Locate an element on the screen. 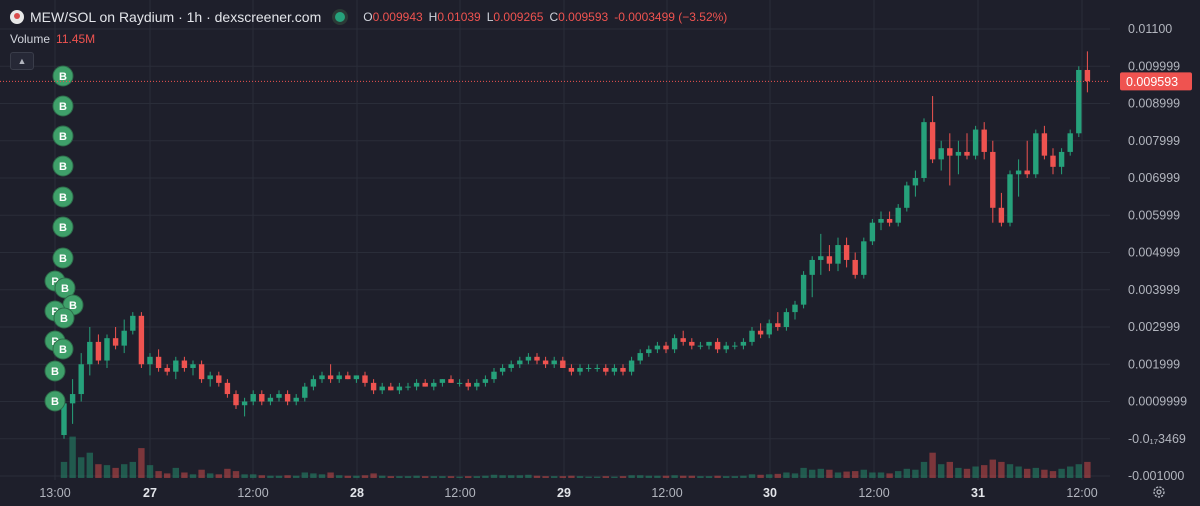 This screenshot has height=506, width=1200. collapse-legend-button: ▲ is located at coordinates (22, 61).